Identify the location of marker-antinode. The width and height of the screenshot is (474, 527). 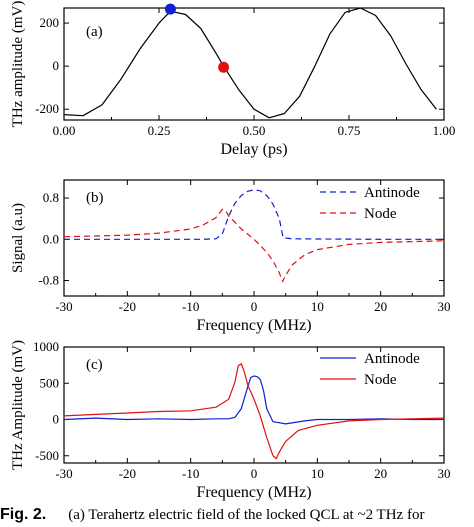
(170, 9).